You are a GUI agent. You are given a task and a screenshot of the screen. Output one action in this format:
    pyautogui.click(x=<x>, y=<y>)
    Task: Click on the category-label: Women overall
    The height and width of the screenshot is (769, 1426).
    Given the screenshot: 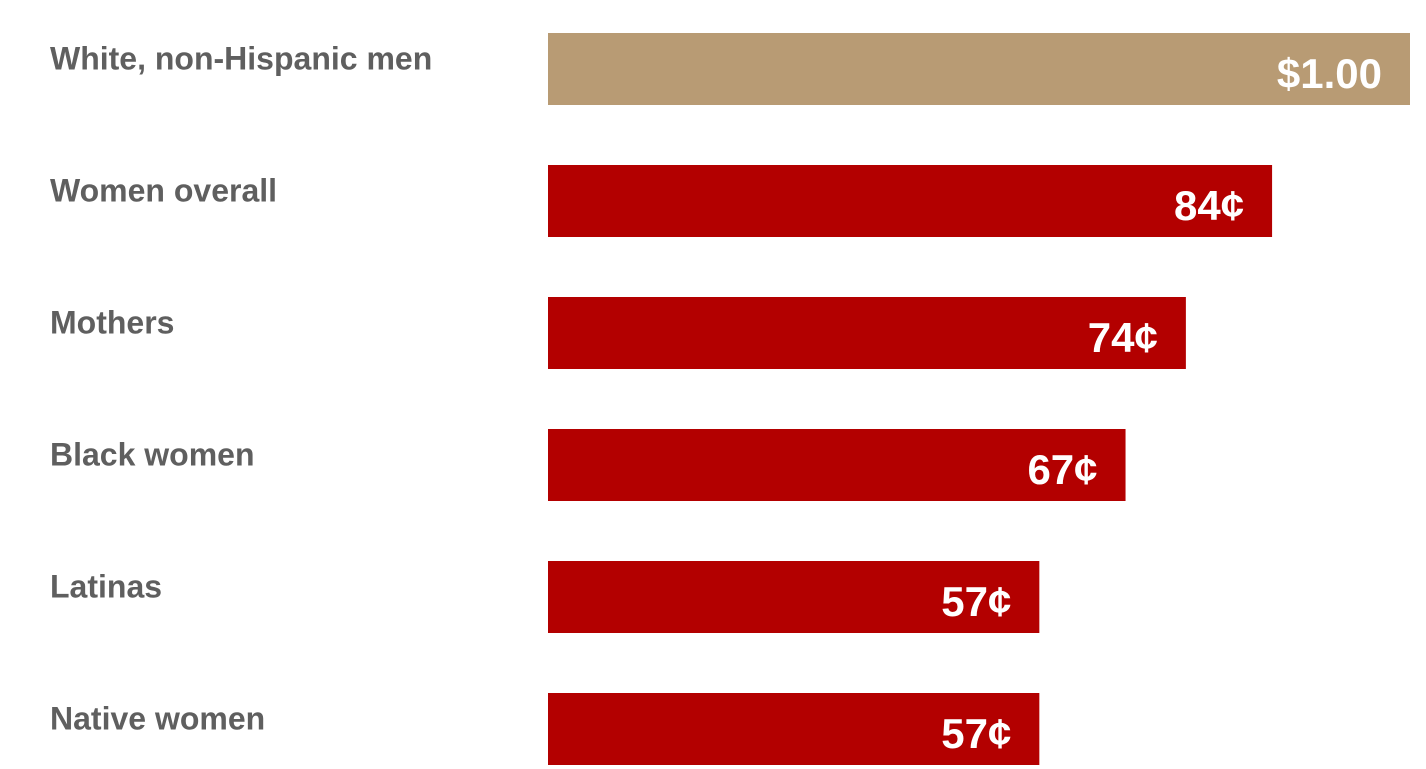 What is the action you would take?
    pyautogui.click(x=163, y=190)
    